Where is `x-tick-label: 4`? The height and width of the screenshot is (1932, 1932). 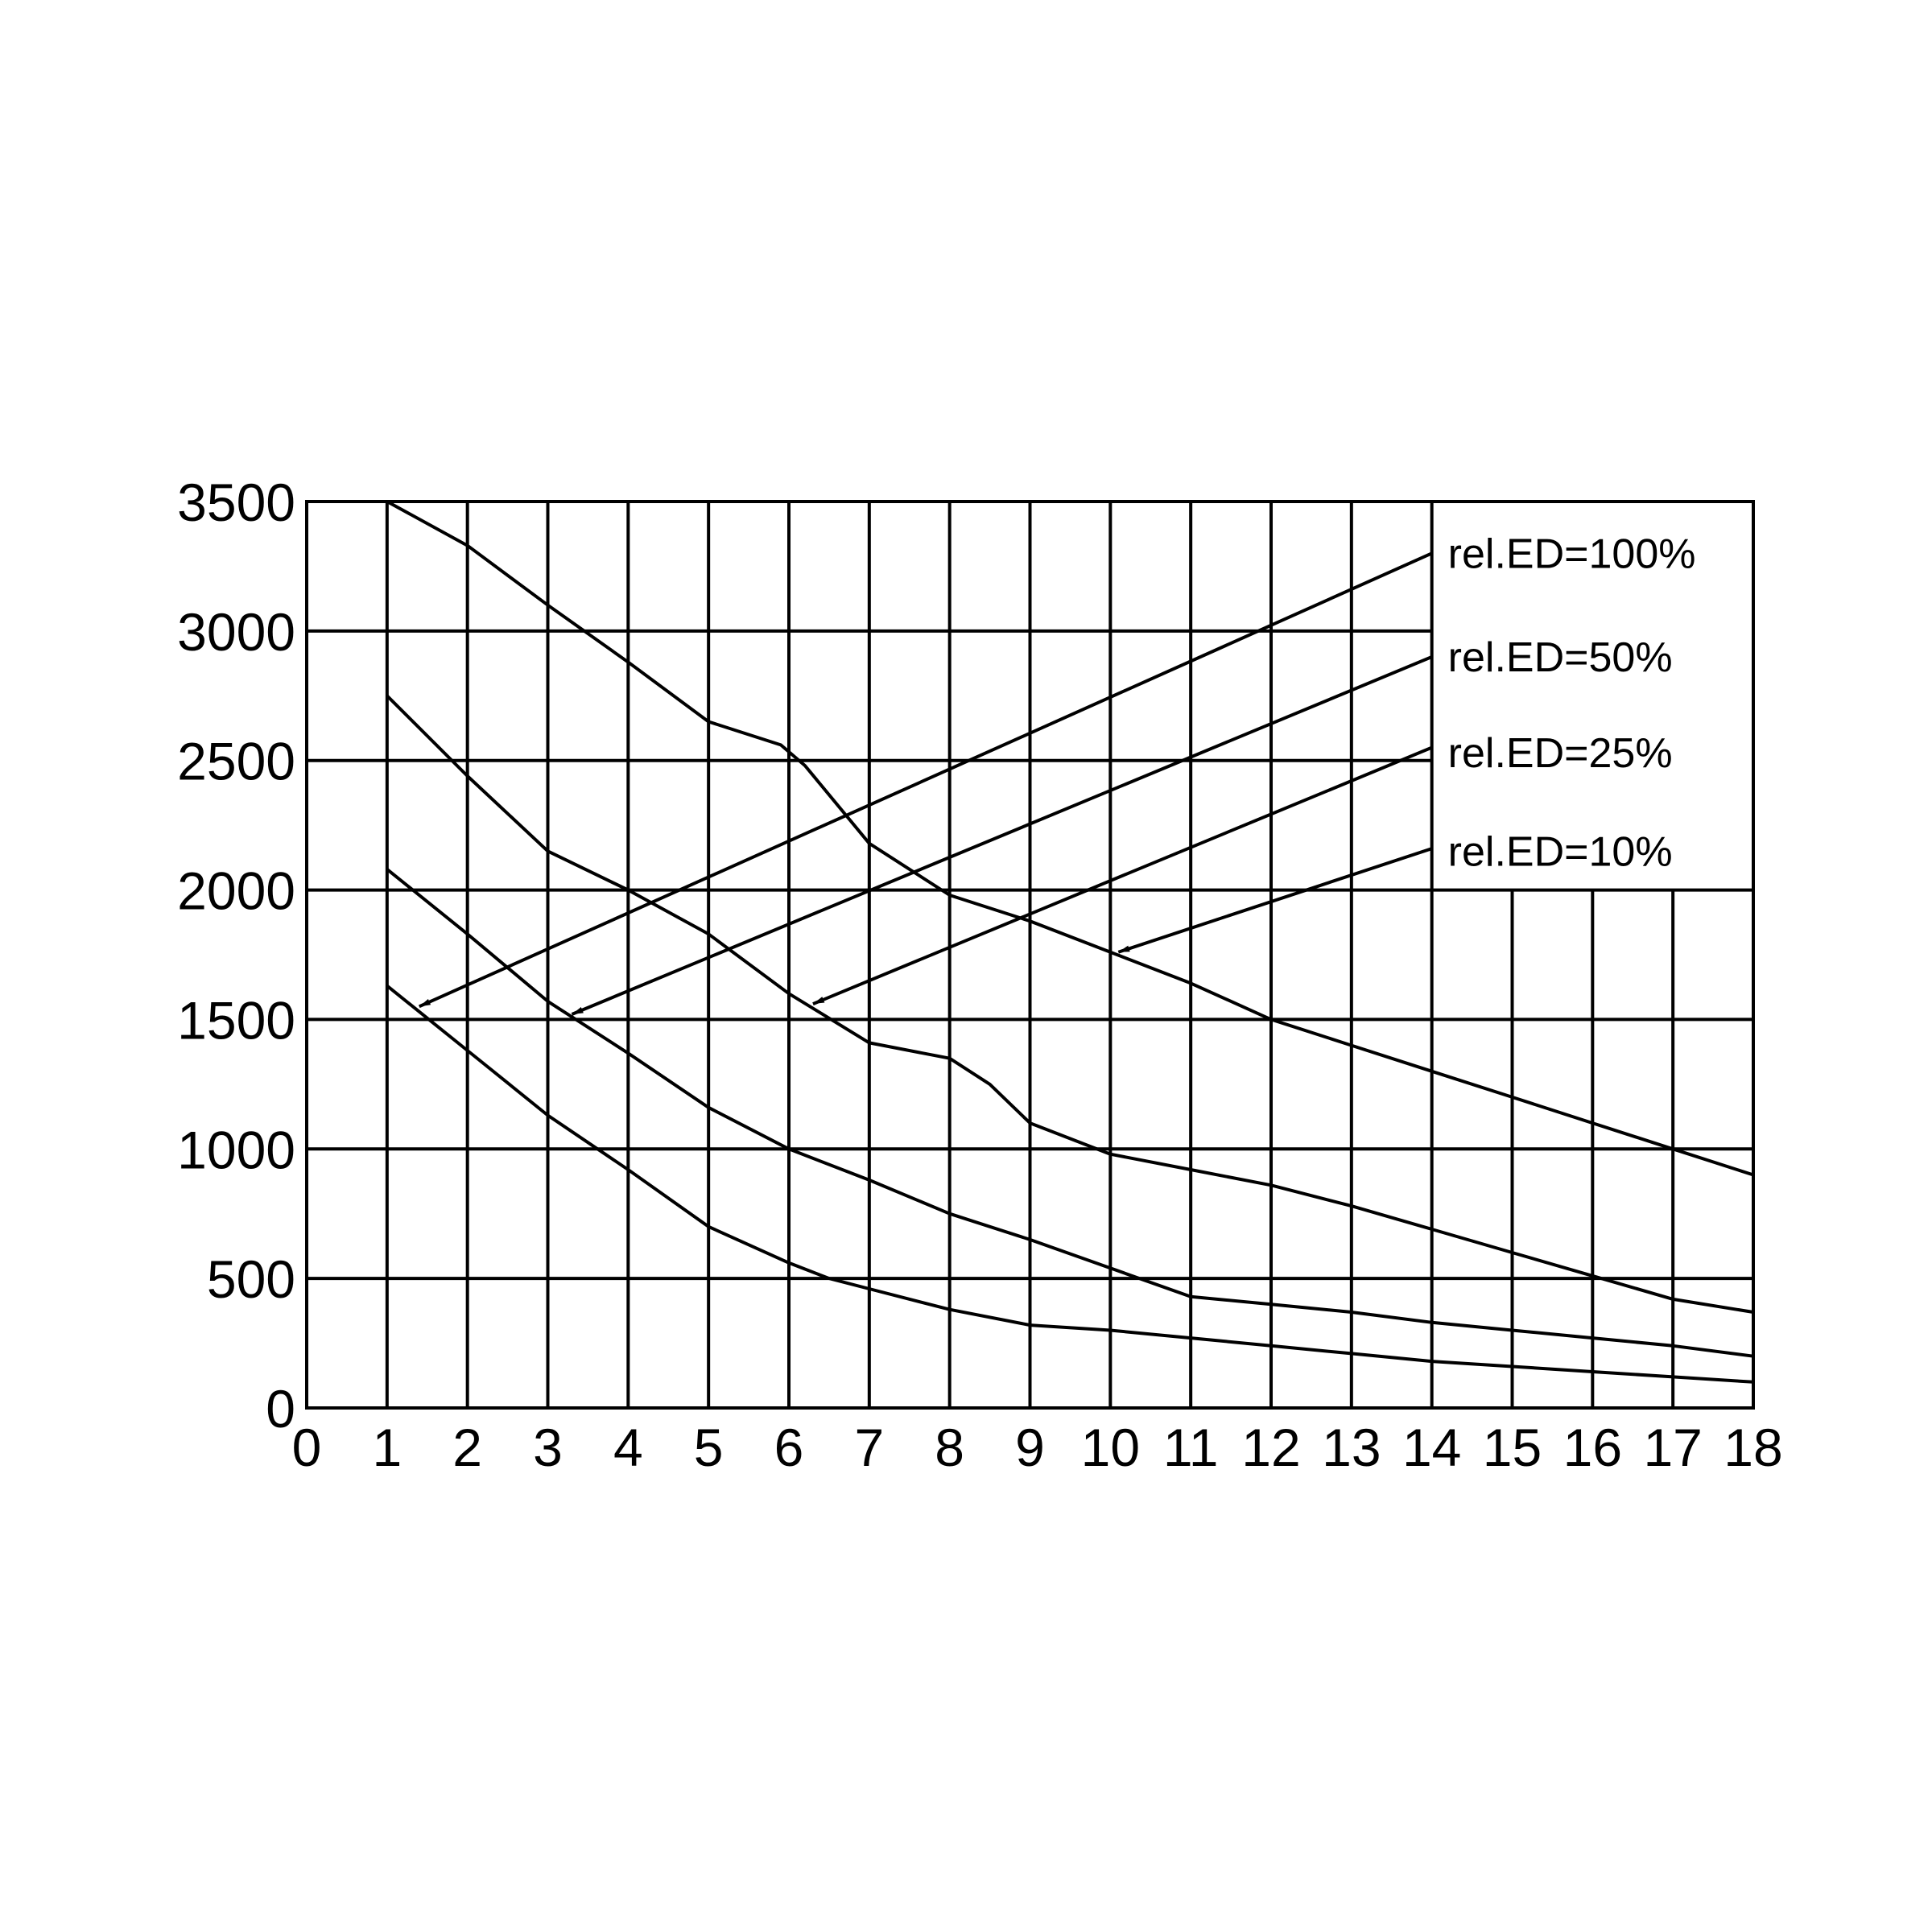 x-tick-label: 4 is located at coordinates (628, 1447).